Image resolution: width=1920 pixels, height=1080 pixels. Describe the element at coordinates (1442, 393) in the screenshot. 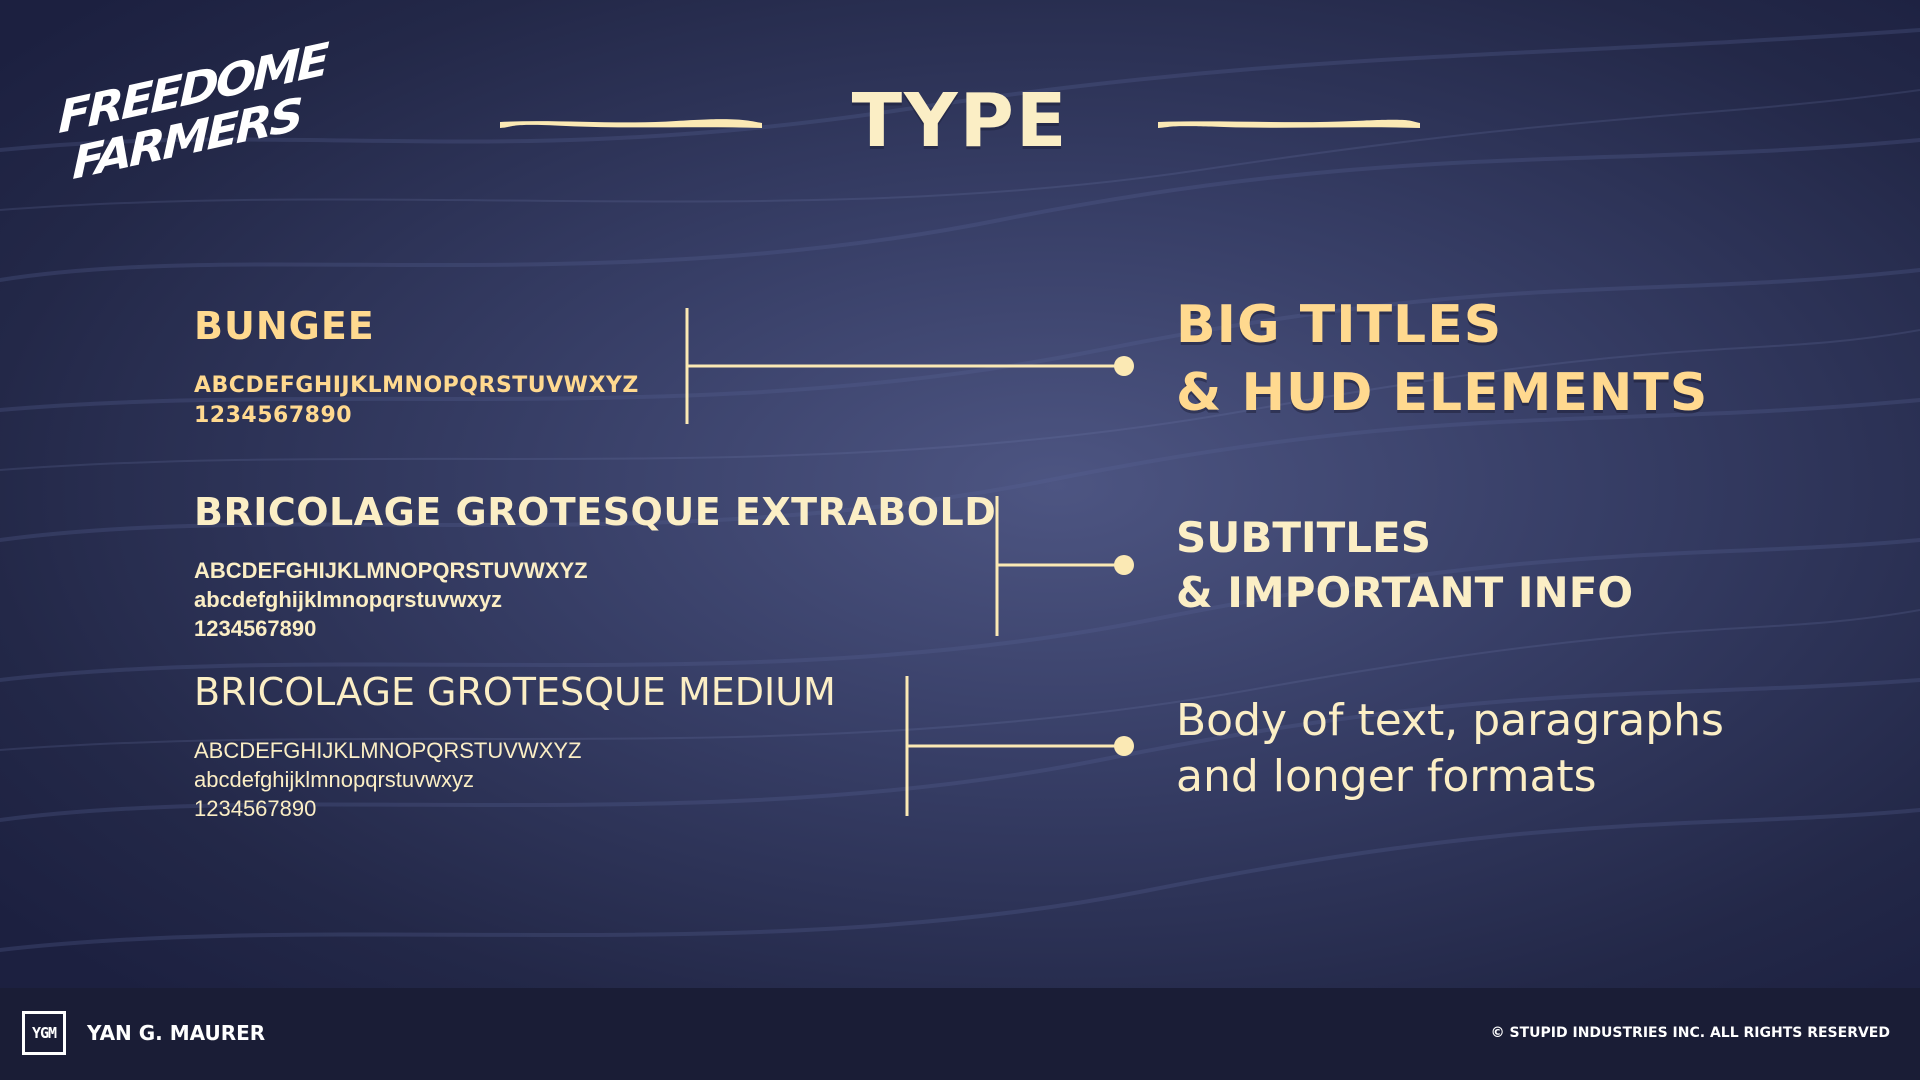

I see `bungee-usage-line-2: & HUD ELEMENTS` at that location.